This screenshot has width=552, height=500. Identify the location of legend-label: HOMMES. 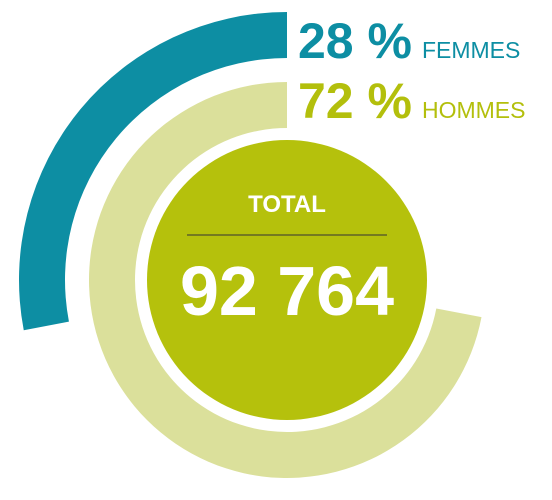
(474, 110).